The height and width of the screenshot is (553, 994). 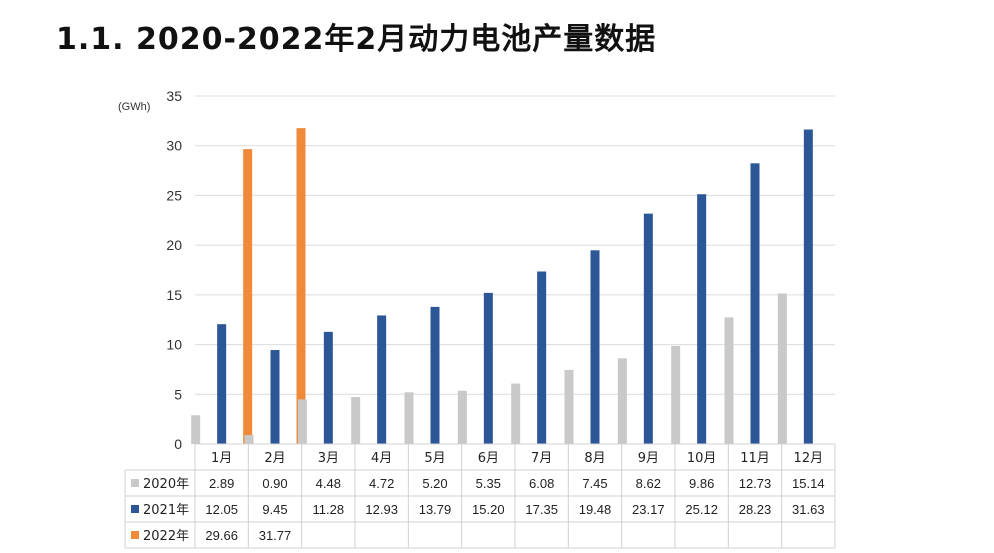 What do you see at coordinates (701, 483) in the screenshot?
I see `table-cell-value: 9.86` at bounding box center [701, 483].